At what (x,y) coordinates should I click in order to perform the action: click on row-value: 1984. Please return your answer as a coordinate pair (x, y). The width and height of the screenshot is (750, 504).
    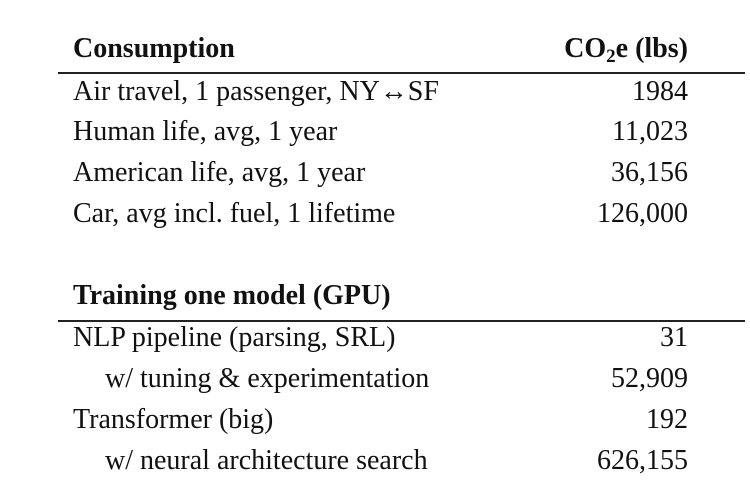
    Looking at the image, I should click on (660, 91).